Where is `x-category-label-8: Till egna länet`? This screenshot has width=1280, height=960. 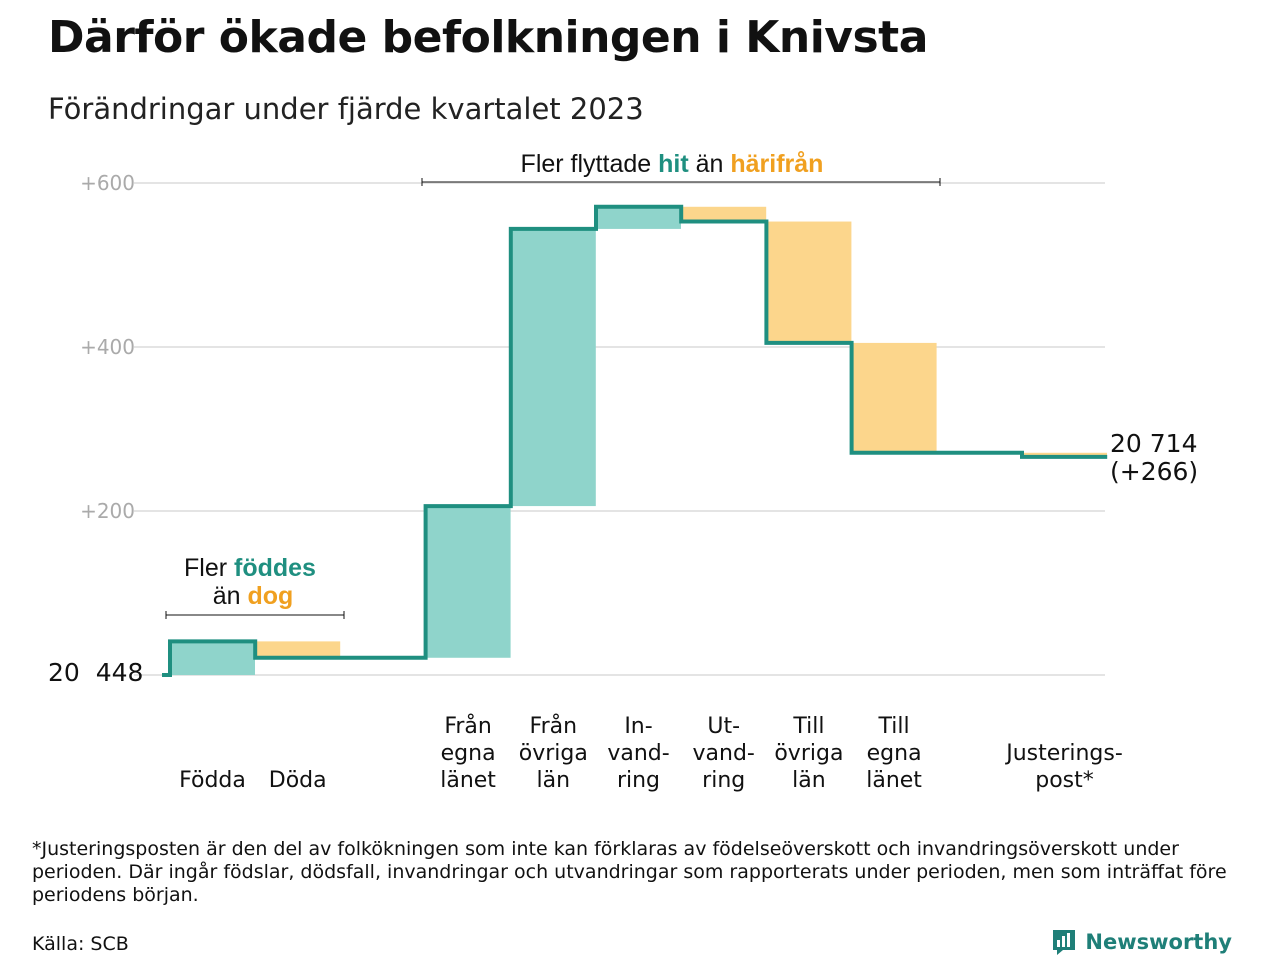
x-category-label-8: Till egna länet is located at coordinates (894, 753).